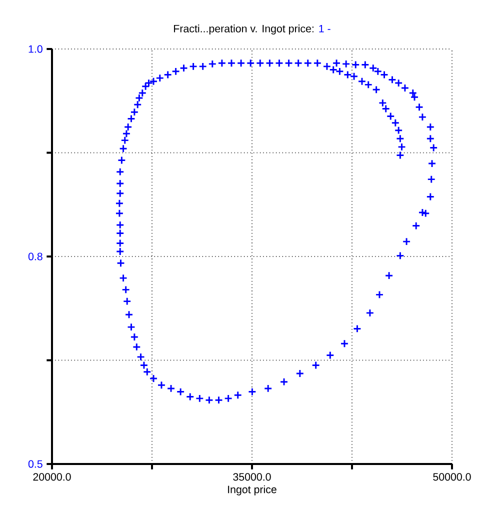 Image resolution: width=480 pixels, height=522 pixels. I want to click on y-tick-label: 0.5, so click(35, 464).